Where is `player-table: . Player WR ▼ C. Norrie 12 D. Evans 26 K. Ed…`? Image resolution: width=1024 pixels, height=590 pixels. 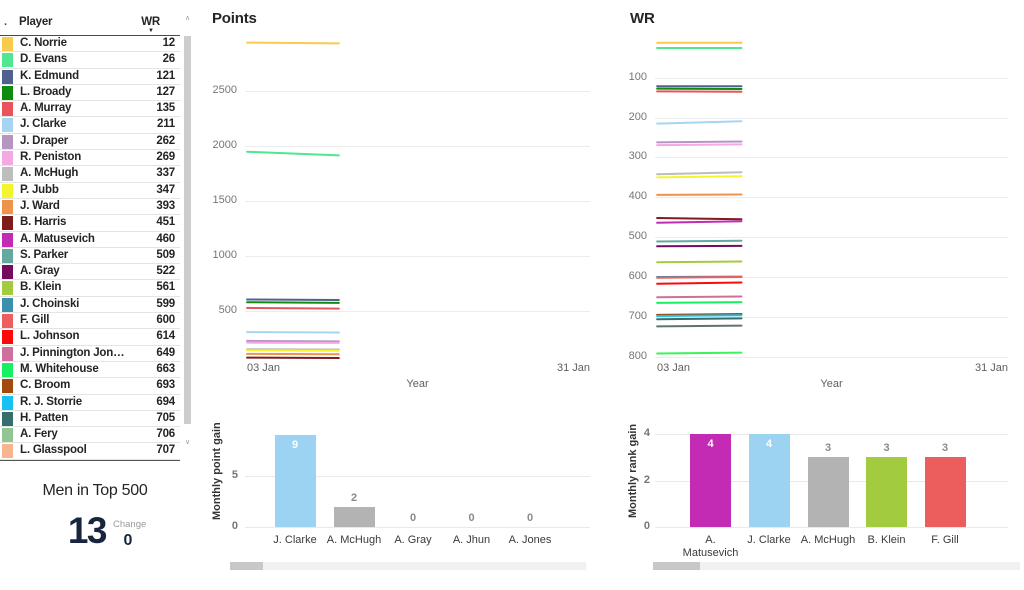 player-table: . Player WR ▼ C. Norrie 12 D. Evans 26 K. Ed… is located at coordinates (98, 237).